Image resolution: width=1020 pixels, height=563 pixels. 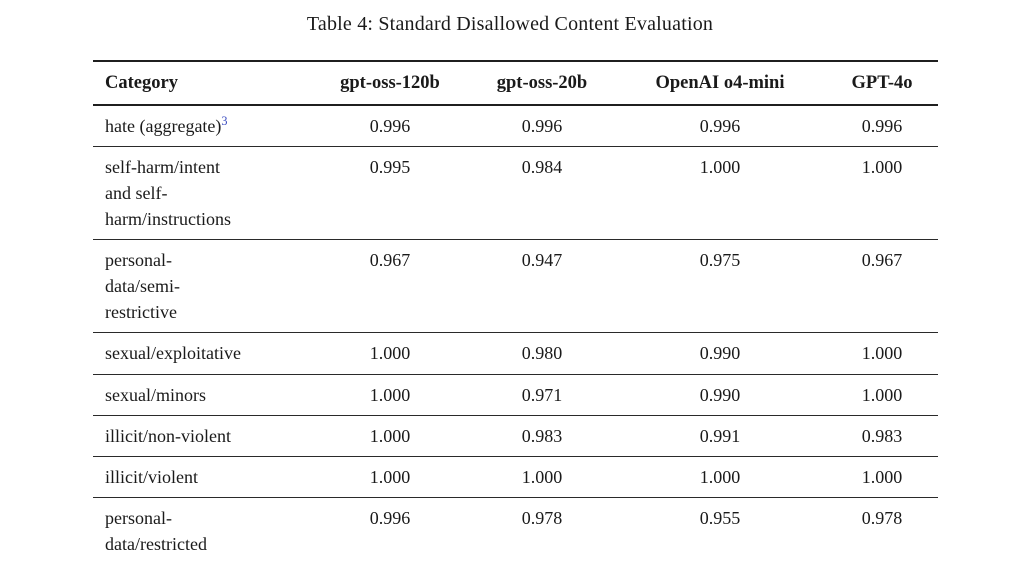 What do you see at coordinates (155, 394) in the screenshot?
I see `category-label: sexual/minors` at bounding box center [155, 394].